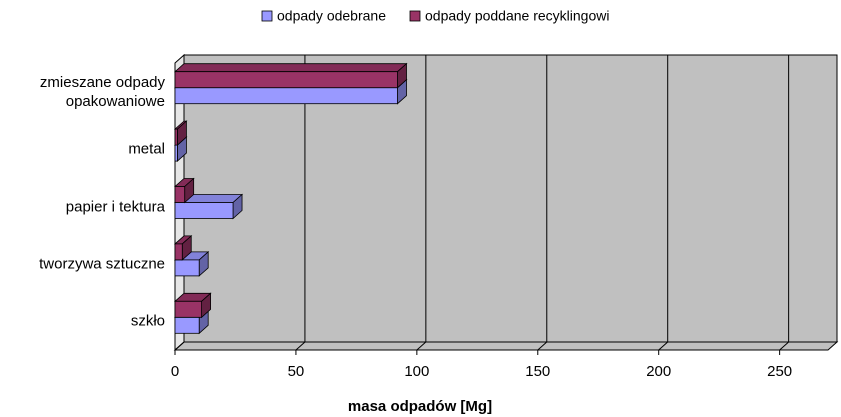  What do you see at coordinates (420, 406) in the screenshot?
I see `x-axis-title: masa odpadów [Mg]` at bounding box center [420, 406].